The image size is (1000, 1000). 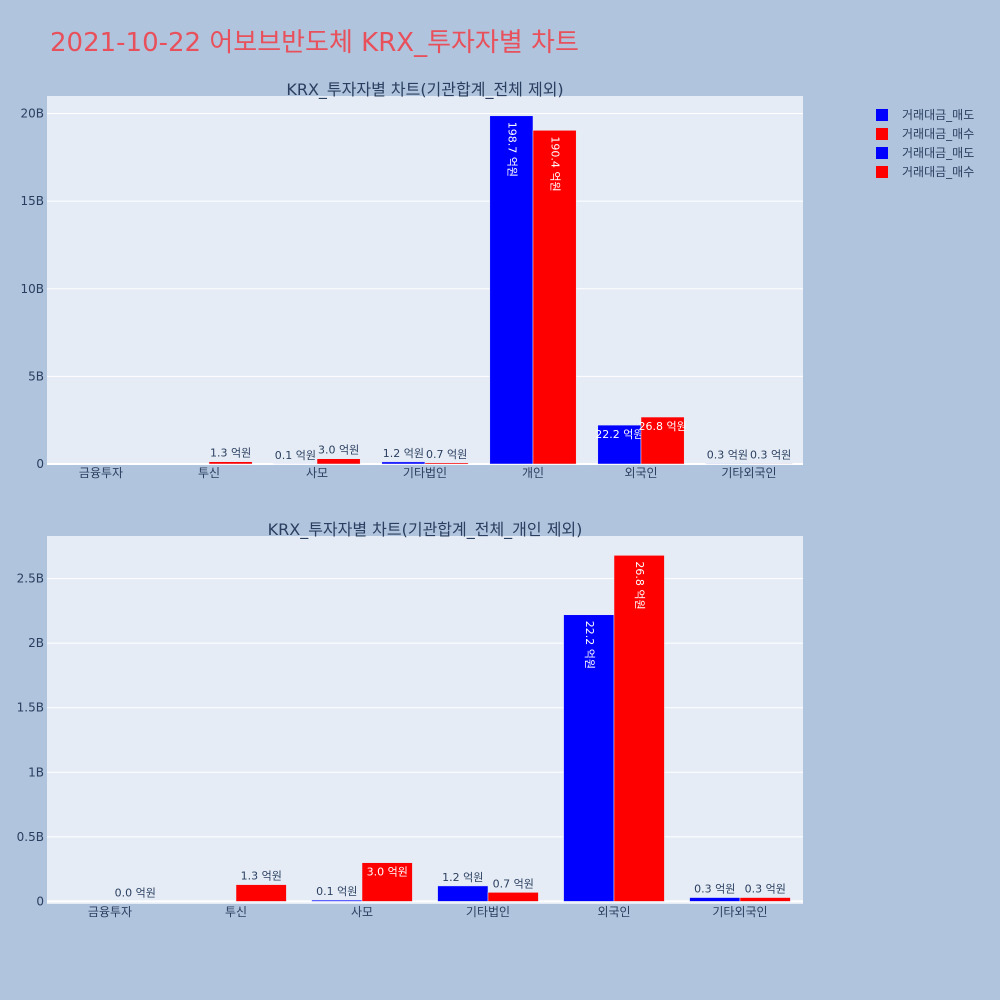 What do you see at coordinates (30, 837) in the screenshot?
I see `y-tick-label: 0.5B` at bounding box center [30, 837].